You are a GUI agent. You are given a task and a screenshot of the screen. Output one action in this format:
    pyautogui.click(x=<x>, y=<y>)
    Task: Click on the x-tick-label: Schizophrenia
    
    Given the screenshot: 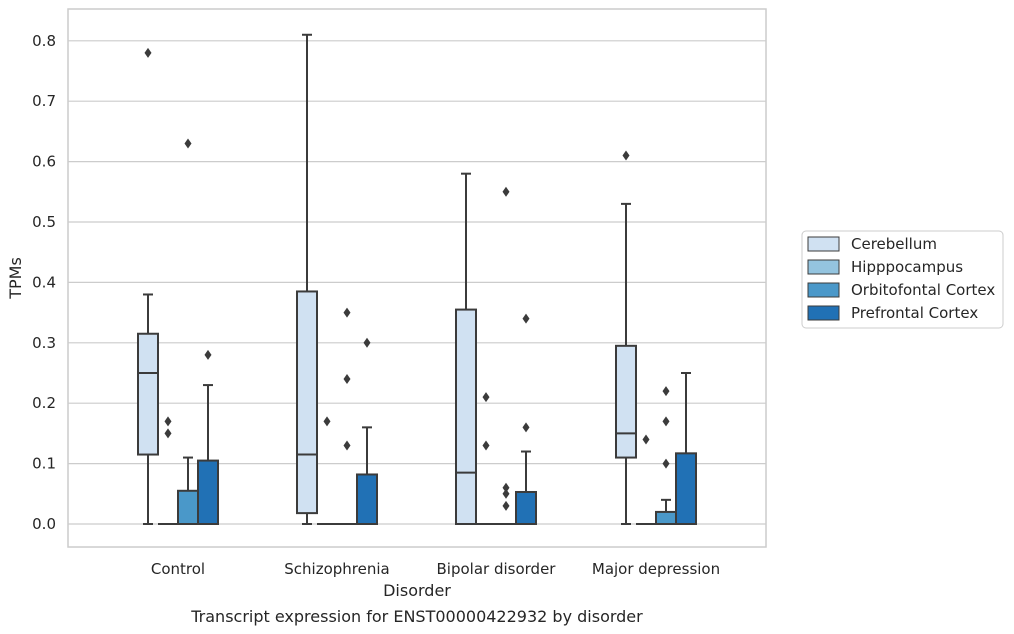 What is the action you would take?
    pyautogui.click(x=336, y=569)
    